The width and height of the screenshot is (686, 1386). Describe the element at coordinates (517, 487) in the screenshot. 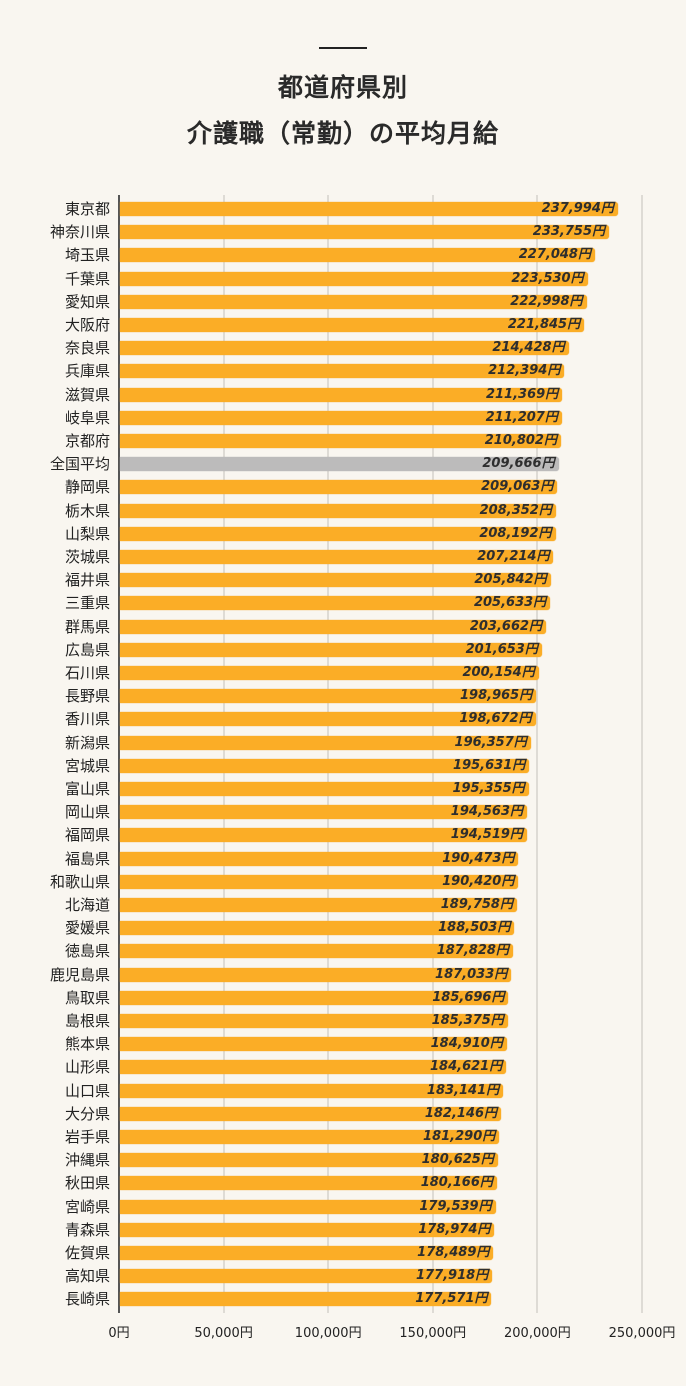

I see `value-label: 209,063円` at that location.